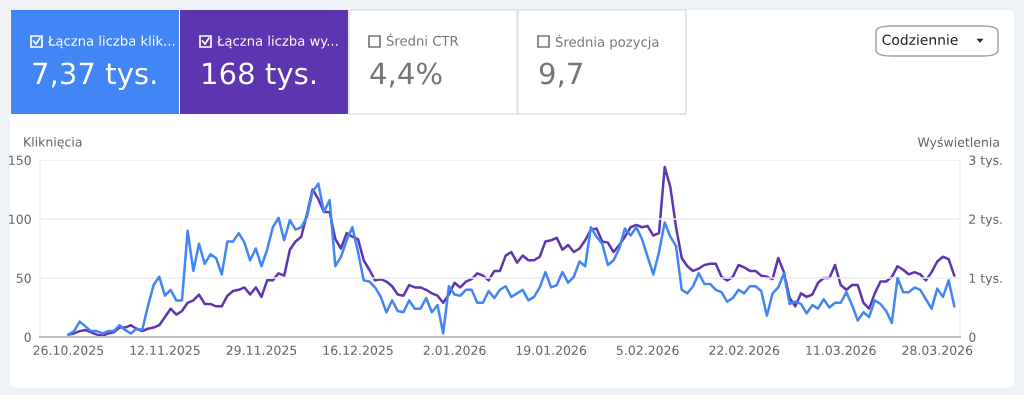  I want to click on x-tick-label: 28.03.2026, so click(937, 350).